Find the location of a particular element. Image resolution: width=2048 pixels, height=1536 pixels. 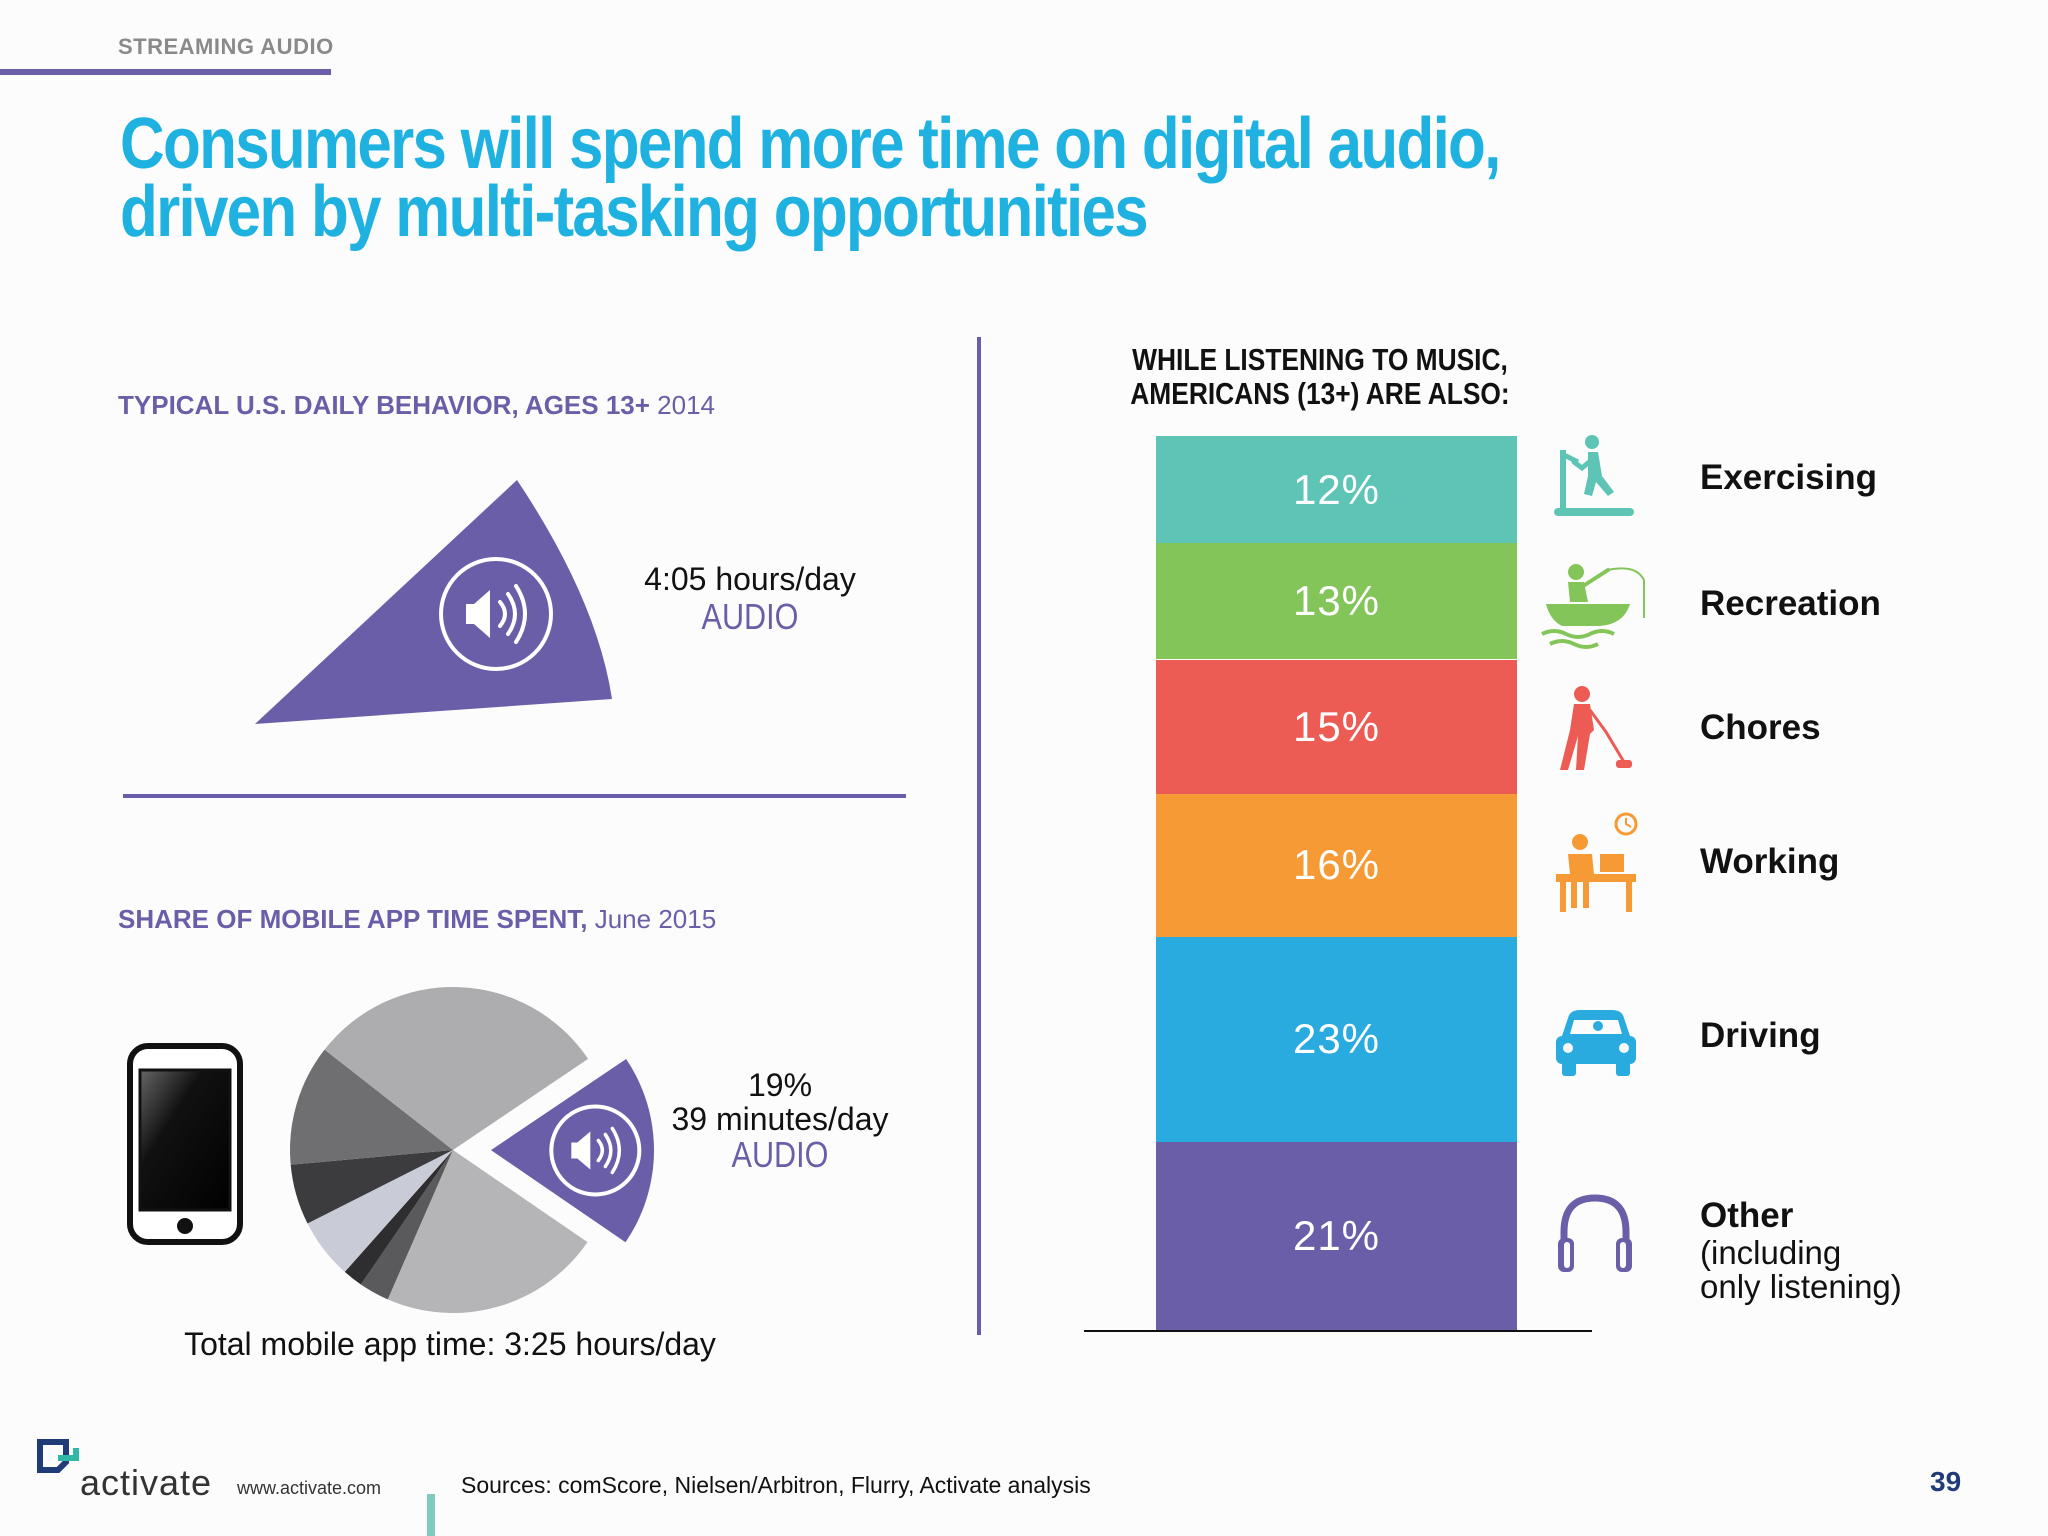

bar-segment-chores: 15% is located at coordinates (1336, 726).